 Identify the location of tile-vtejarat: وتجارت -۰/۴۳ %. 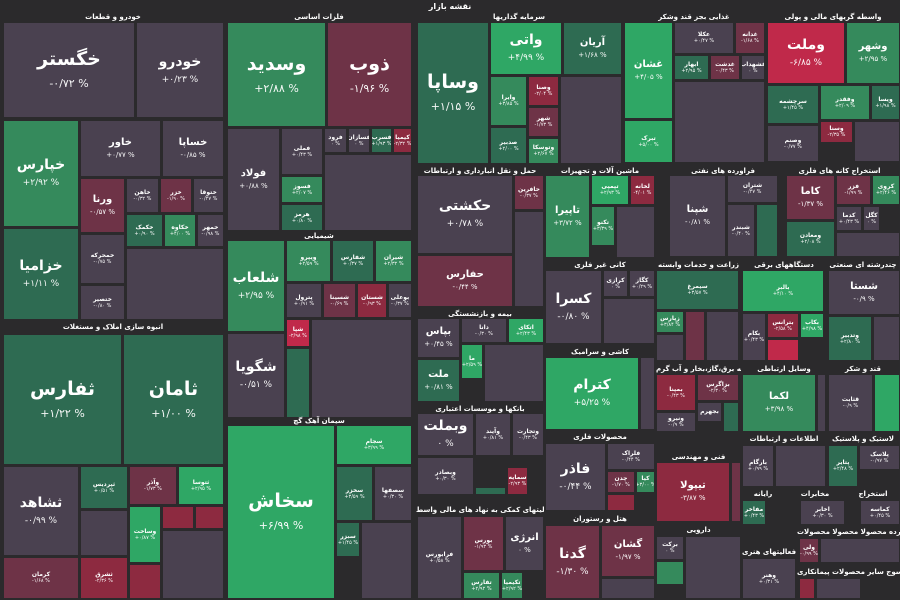
(528, 434).